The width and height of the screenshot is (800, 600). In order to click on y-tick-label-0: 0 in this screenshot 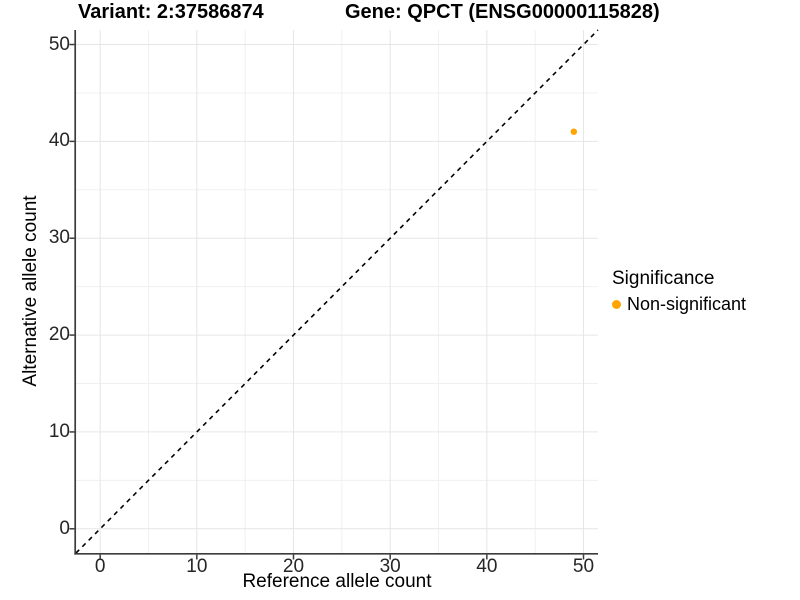, I will do `click(64, 528)`.